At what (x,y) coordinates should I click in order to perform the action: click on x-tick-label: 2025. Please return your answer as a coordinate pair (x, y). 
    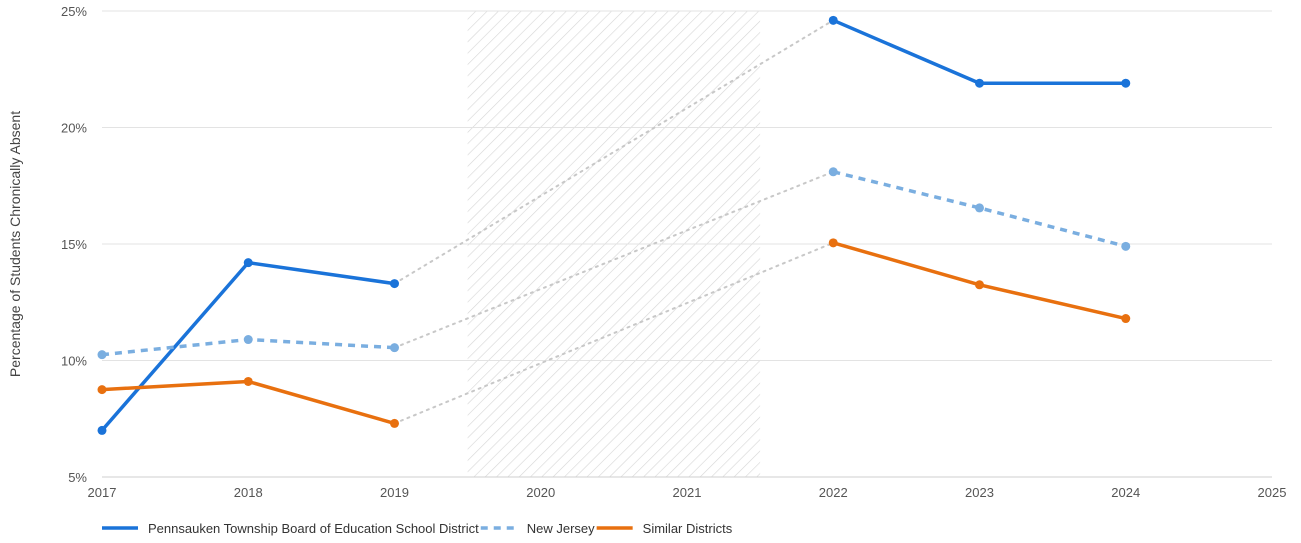
    Looking at the image, I should click on (1272, 492).